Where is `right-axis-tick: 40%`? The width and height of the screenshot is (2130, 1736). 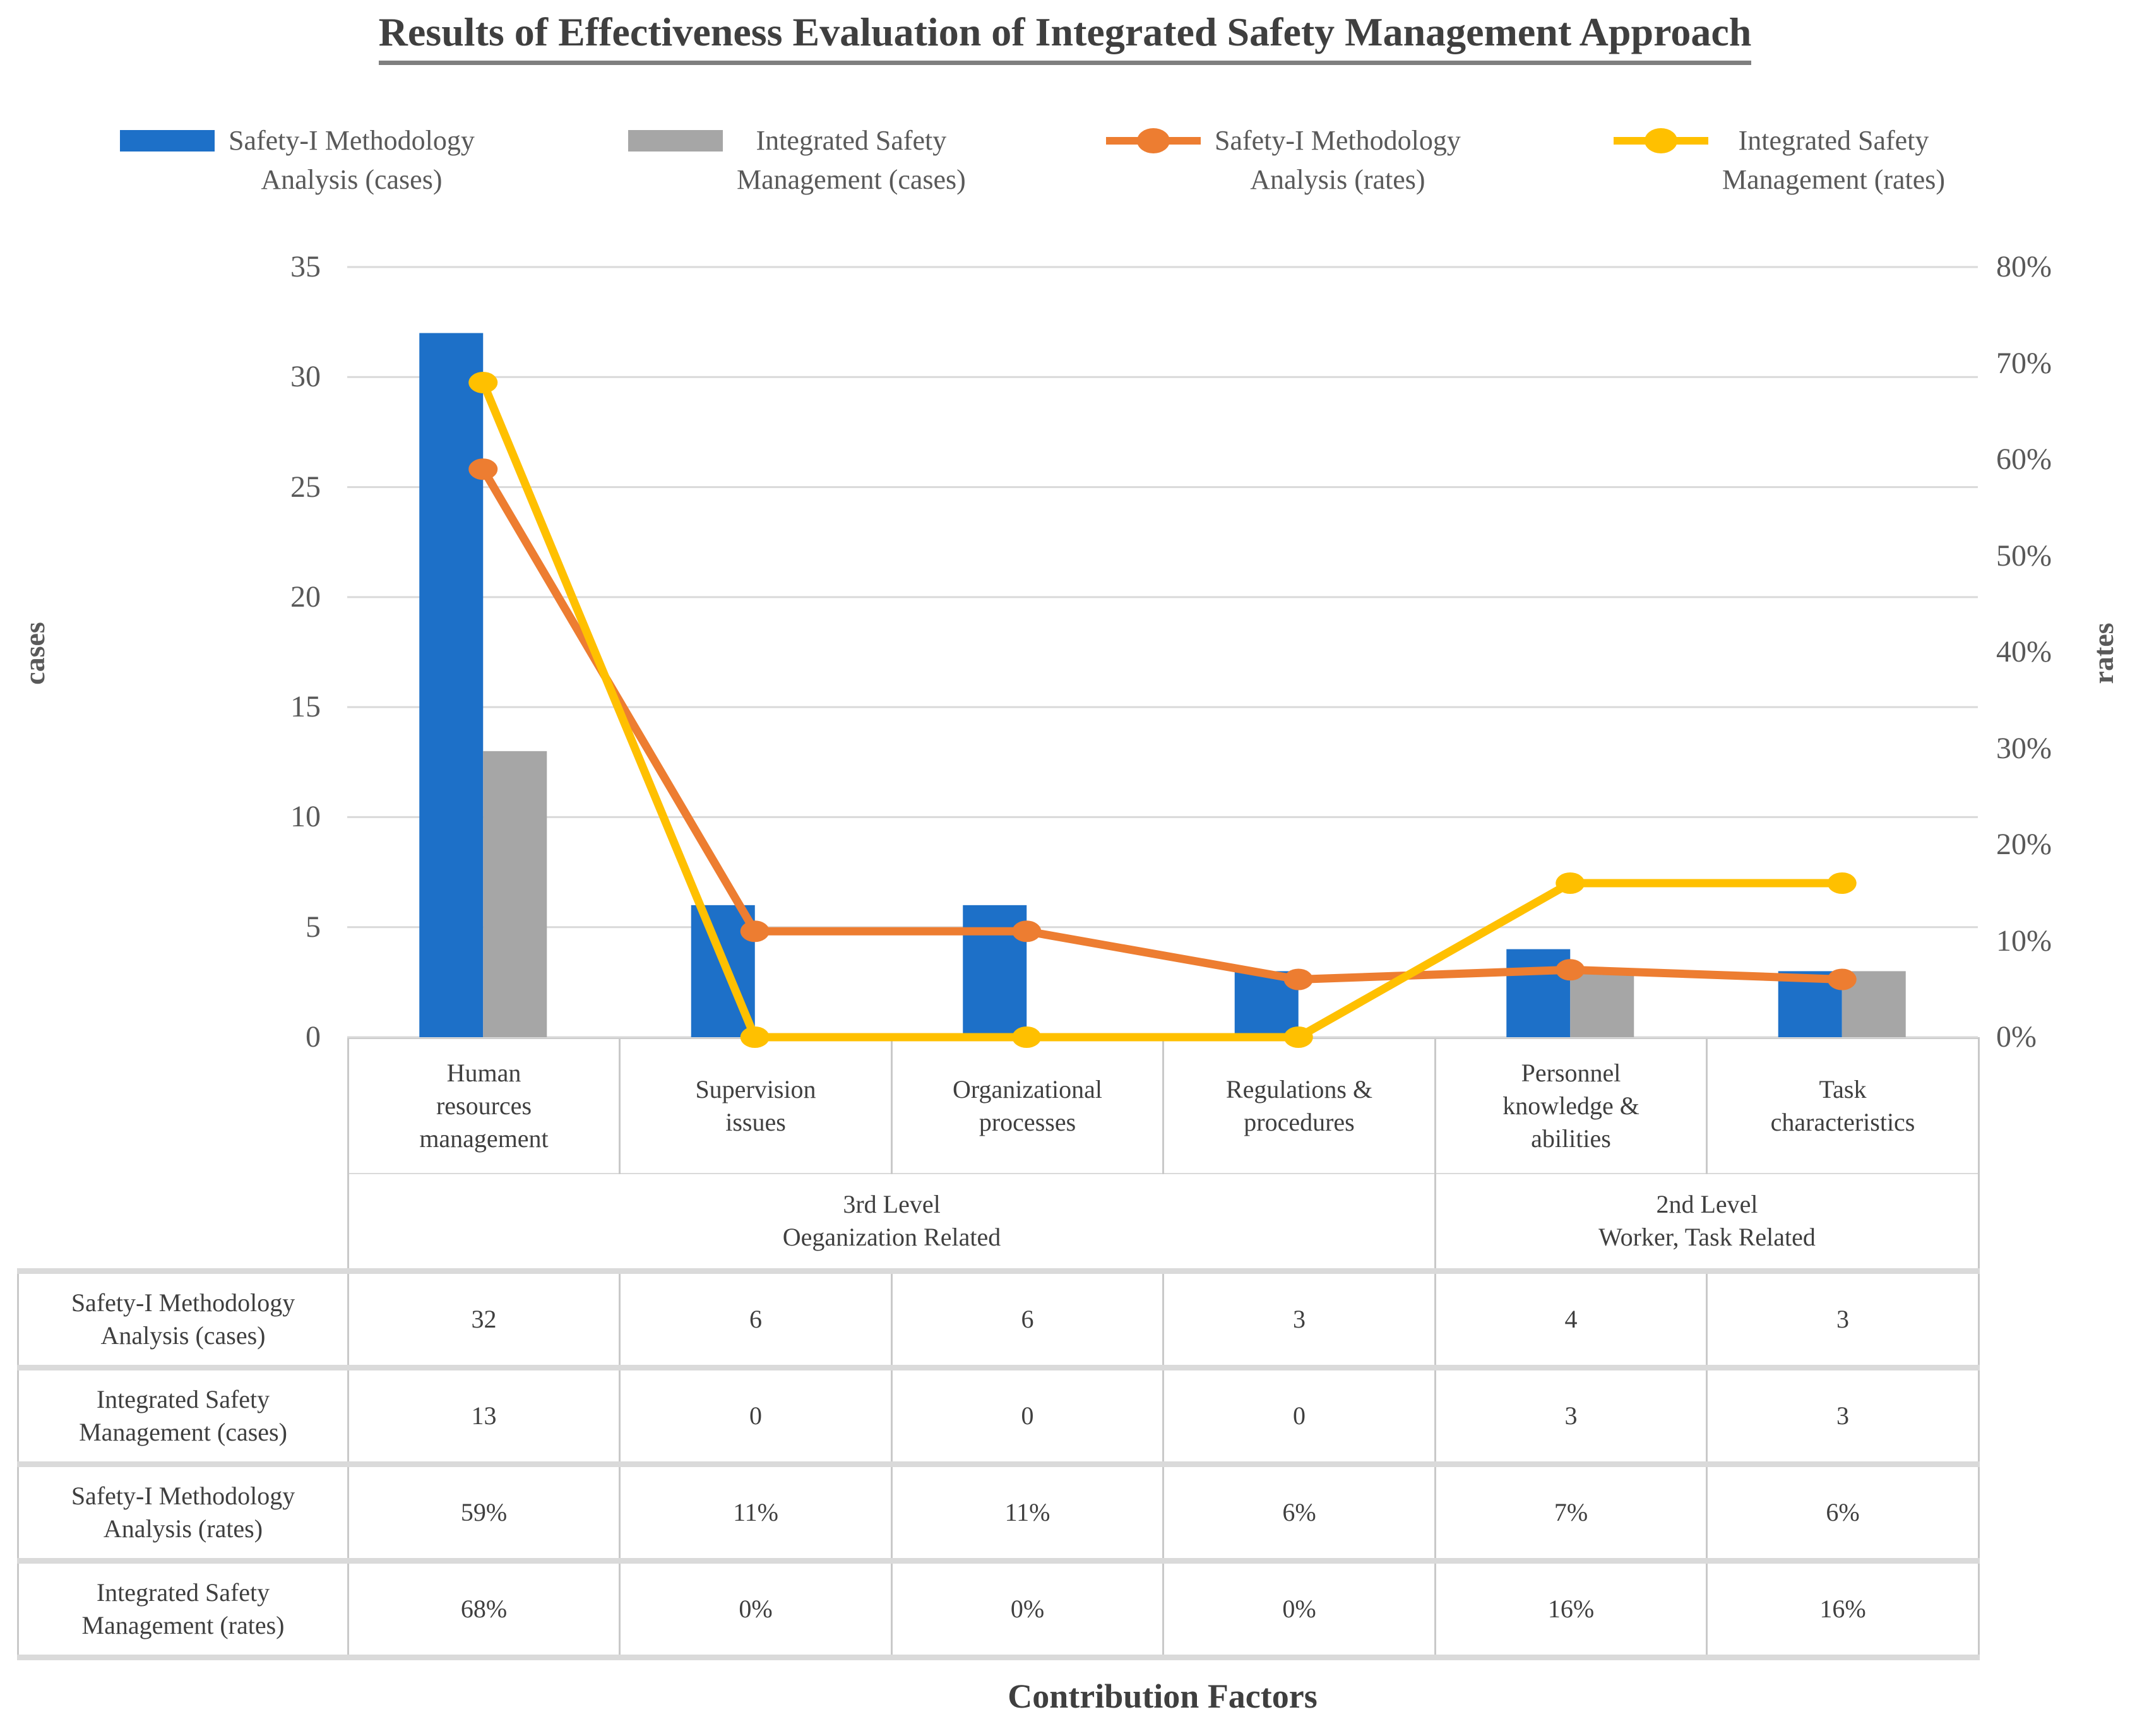
right-axis-tick: 40% is located at coordinates (2024, 652).